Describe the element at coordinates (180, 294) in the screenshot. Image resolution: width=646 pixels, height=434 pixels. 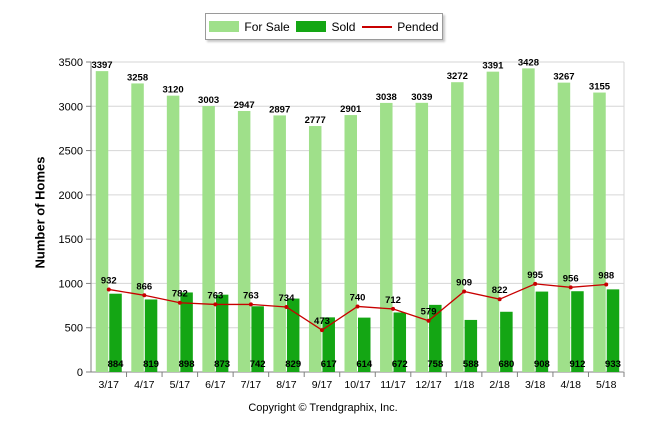
I see `label-pended: 782` at that location.